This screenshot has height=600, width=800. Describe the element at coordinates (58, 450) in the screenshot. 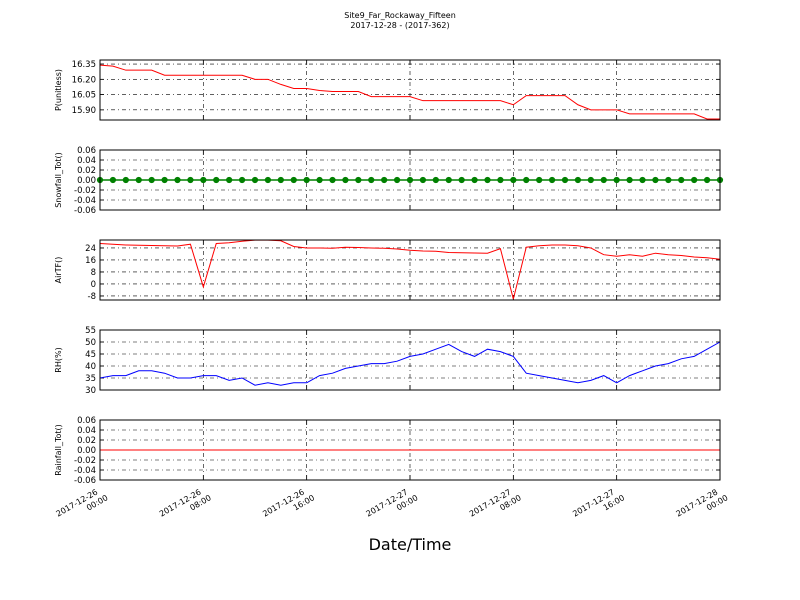

I see `y-axis-label: Rainfall_Tot()` at that location.